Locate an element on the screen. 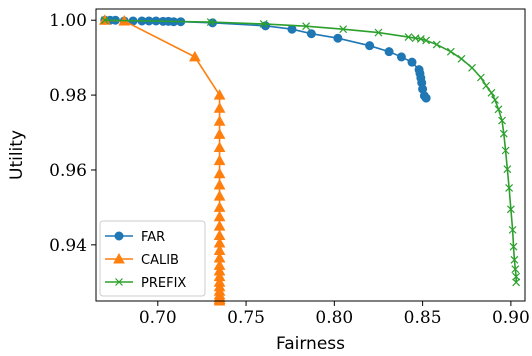 Image resolution: width=532 pixels, height=356 pixels. legend-marker-calib is located at coordinates (119, 258).